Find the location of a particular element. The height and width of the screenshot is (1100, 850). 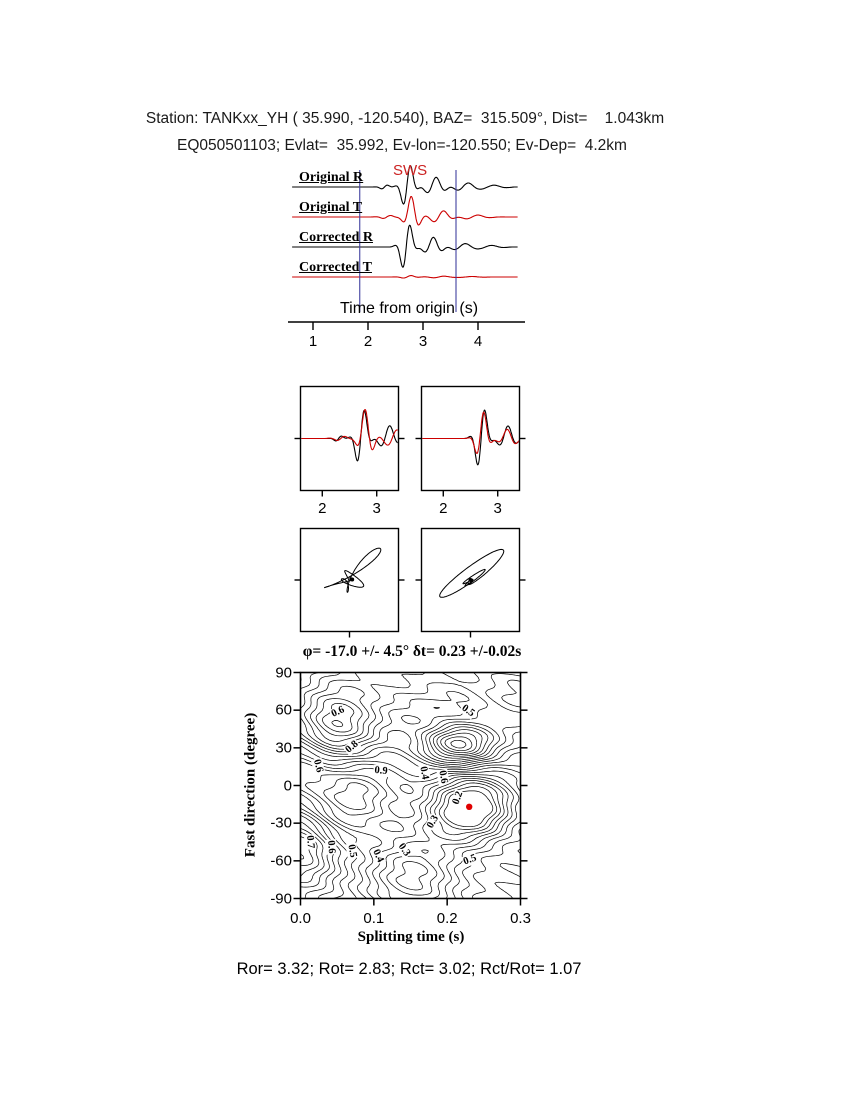

trace-label-original-r: Original R is located at coordinates (331, 177).